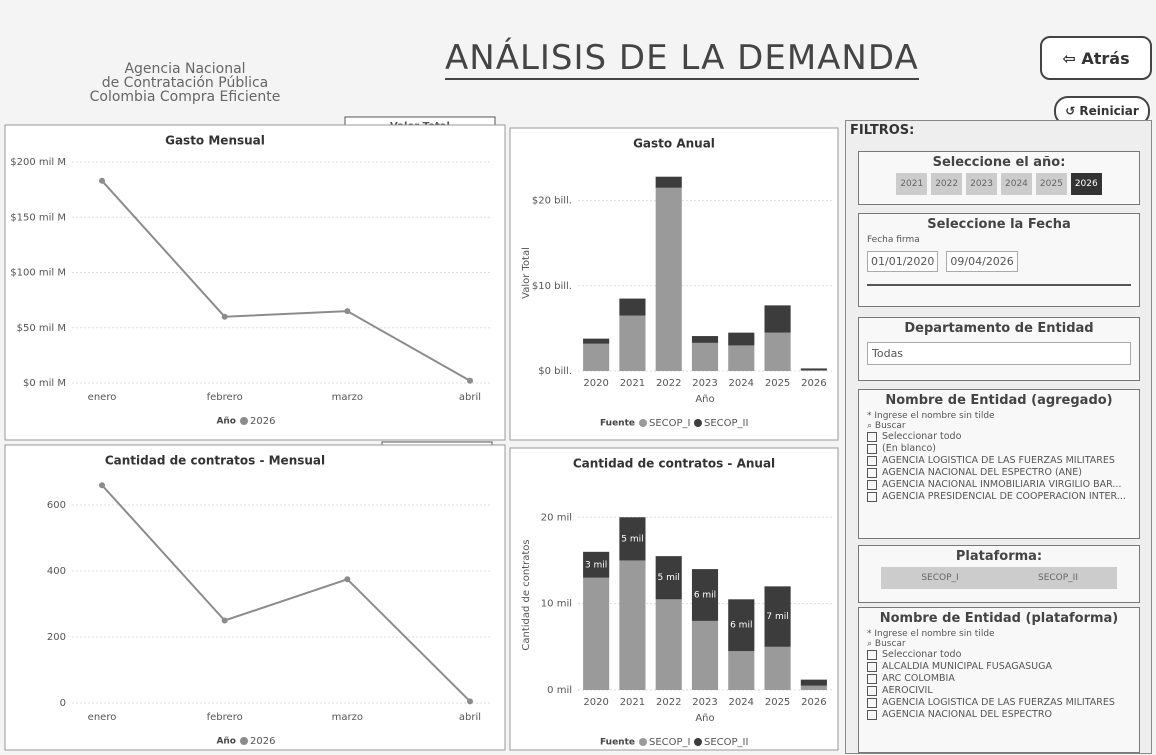 Image resolution: width=1156 pixels, height=755 pixels. What do you see at coordinates (893, 240) in the screenshot?
I see `field-label: Fecha firma` at bounding box center [893, 240].